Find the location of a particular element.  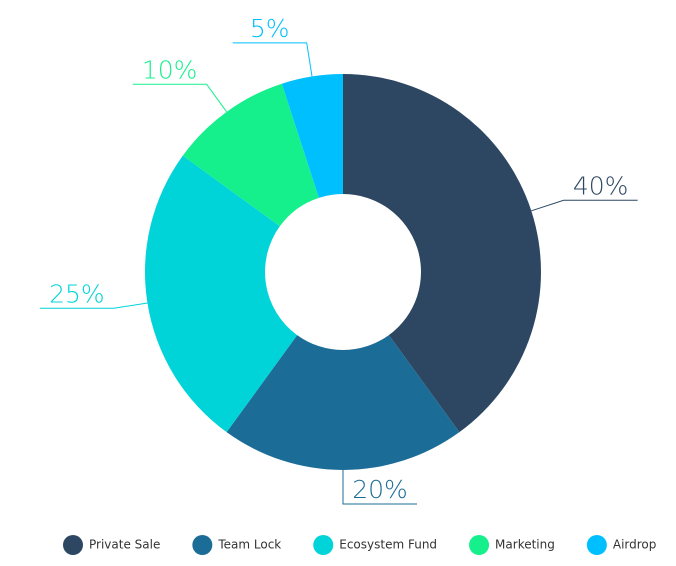

value-label: 20% is located at coordinates (380, 489).